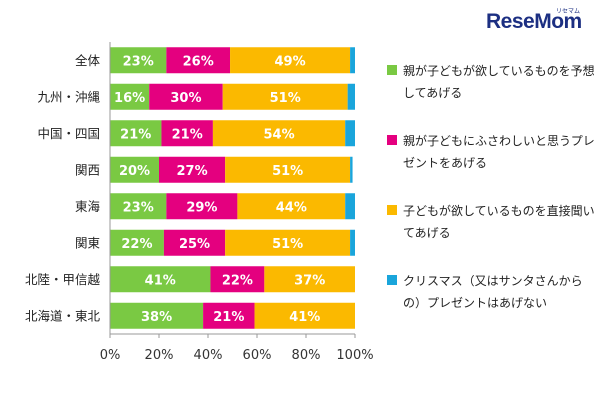 The height and width of the screenshot is (415, 598). I want to click on data-label: 54%, so click(278, 134).